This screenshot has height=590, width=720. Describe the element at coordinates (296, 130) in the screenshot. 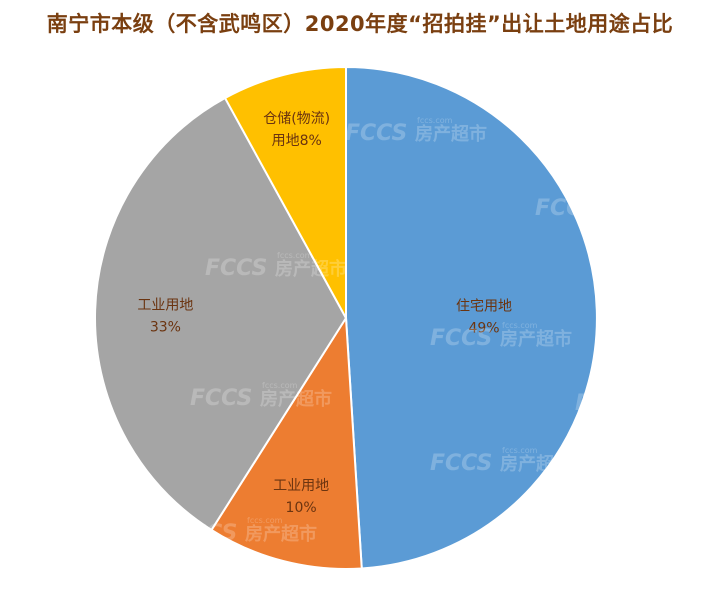

I see `data-label: 仓储(物流)用地8%` at that location.